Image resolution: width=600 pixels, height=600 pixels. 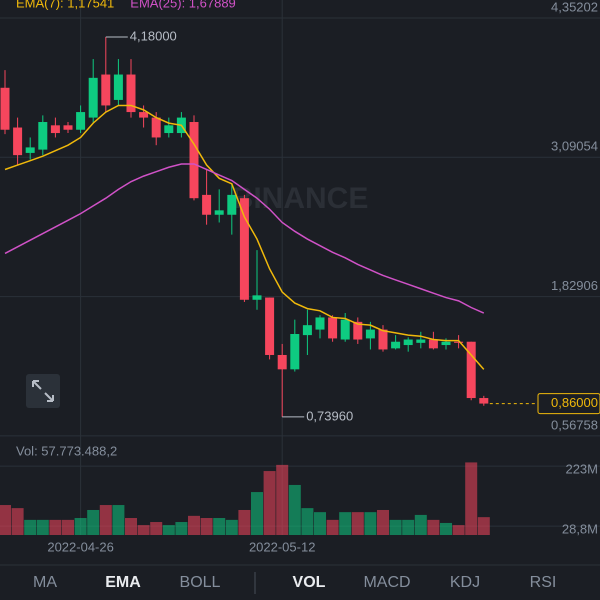 What do you see at coordinates (45, 582) in the screenshot?
I see `tab: MA` at bounding box center [45, 582].